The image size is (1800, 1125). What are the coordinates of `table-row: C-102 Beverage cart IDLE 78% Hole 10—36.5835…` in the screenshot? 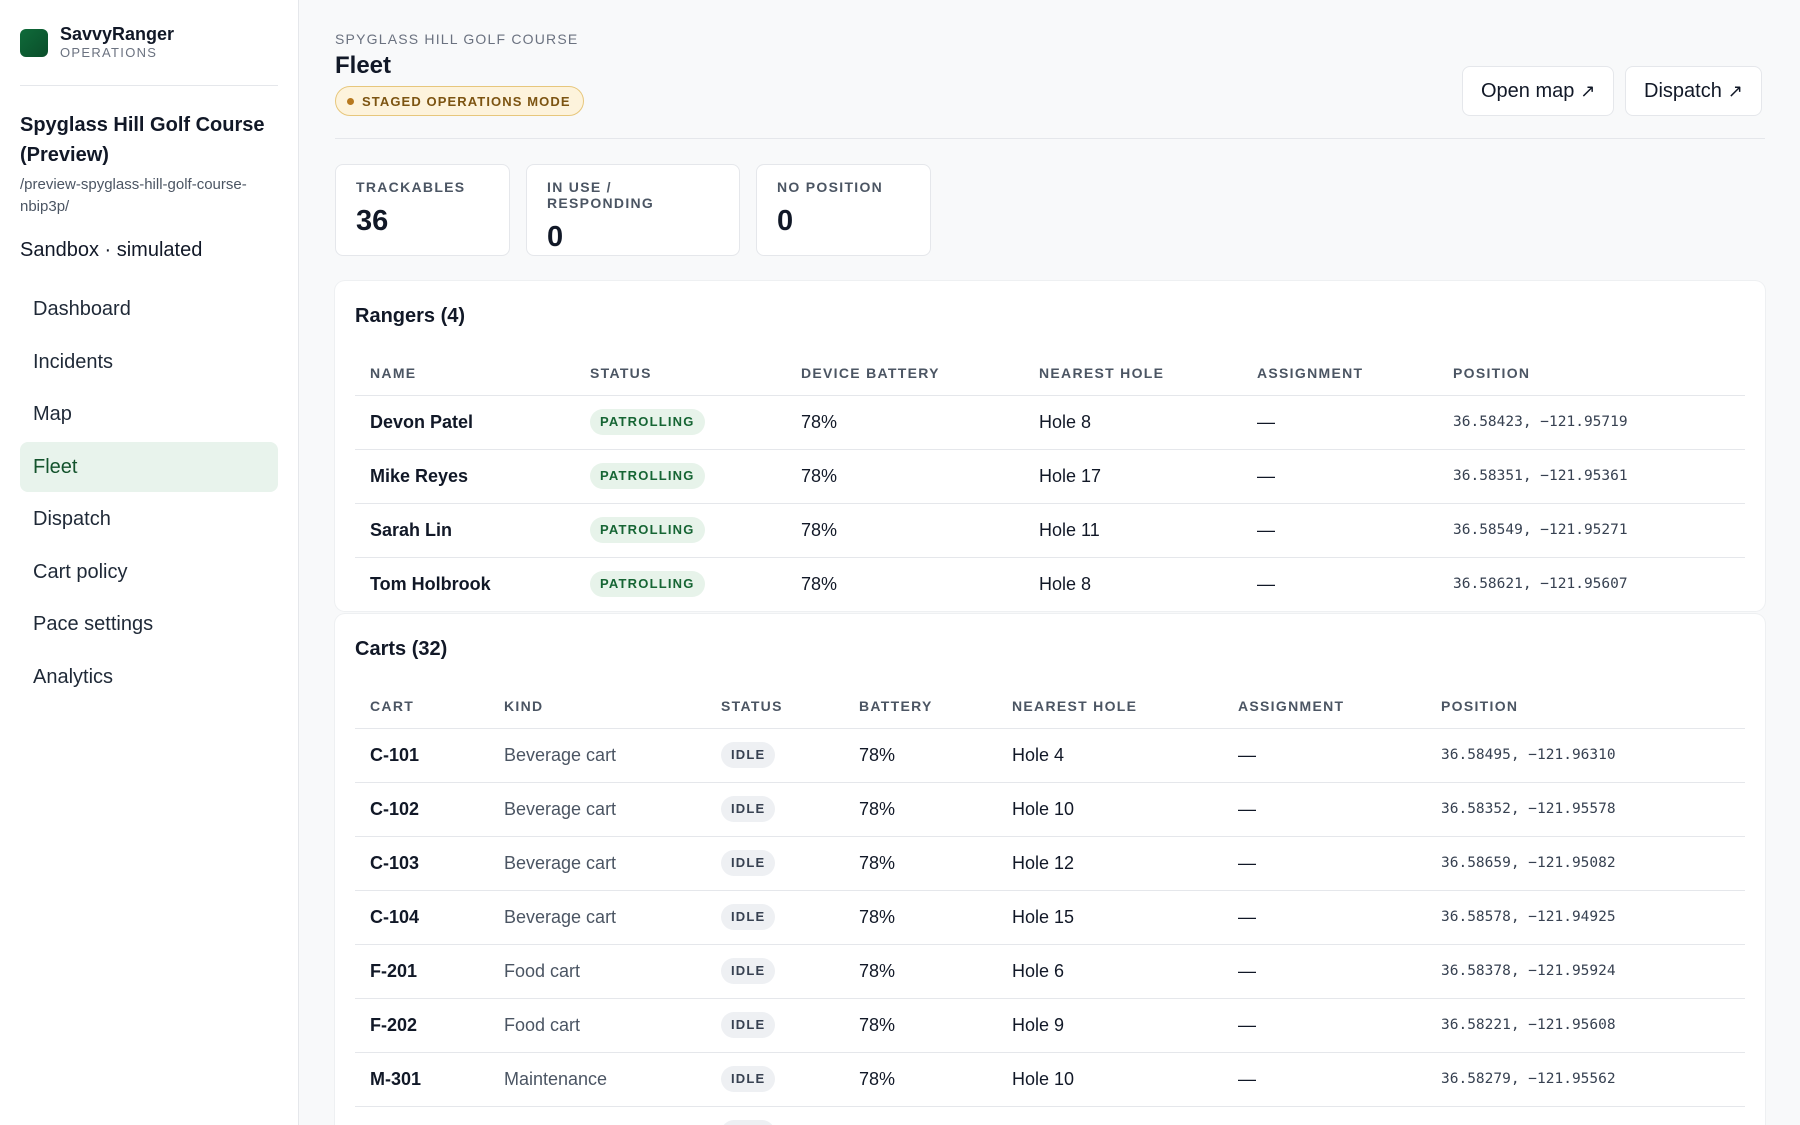 It's located at (1050, 809).